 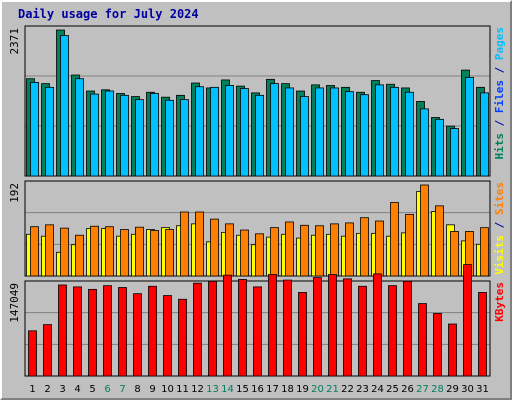 I want to click on x-tick-label-day-10: 10, so click(x=167, y=389).